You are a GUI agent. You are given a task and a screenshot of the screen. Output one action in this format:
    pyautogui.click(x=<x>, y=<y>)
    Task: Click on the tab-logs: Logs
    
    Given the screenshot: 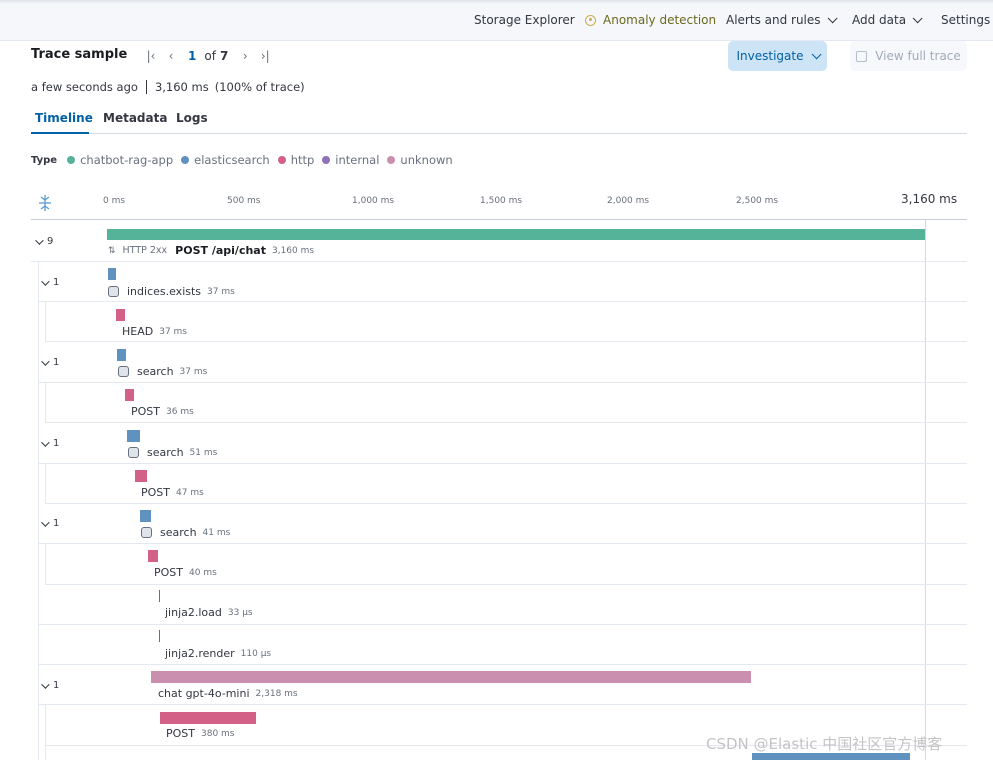 What is the action you would take?
    pyautogui.click(x=192, y=118)
    